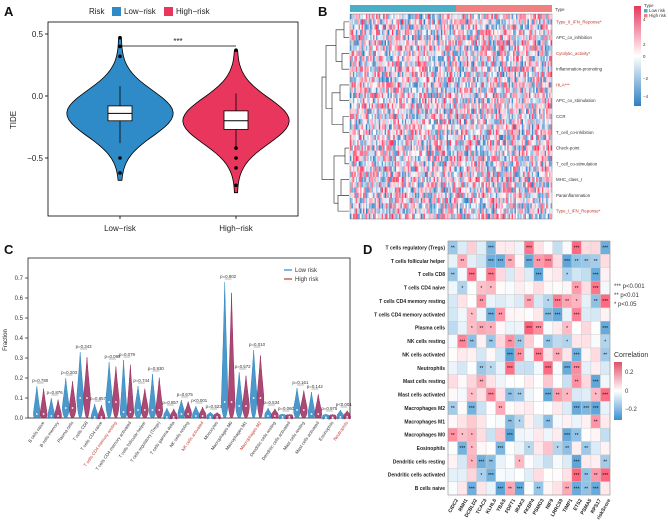 Image resolution: width=668 pixels, height=523 pixels. I want to click on legend-title: Risk, so click(97, 11).